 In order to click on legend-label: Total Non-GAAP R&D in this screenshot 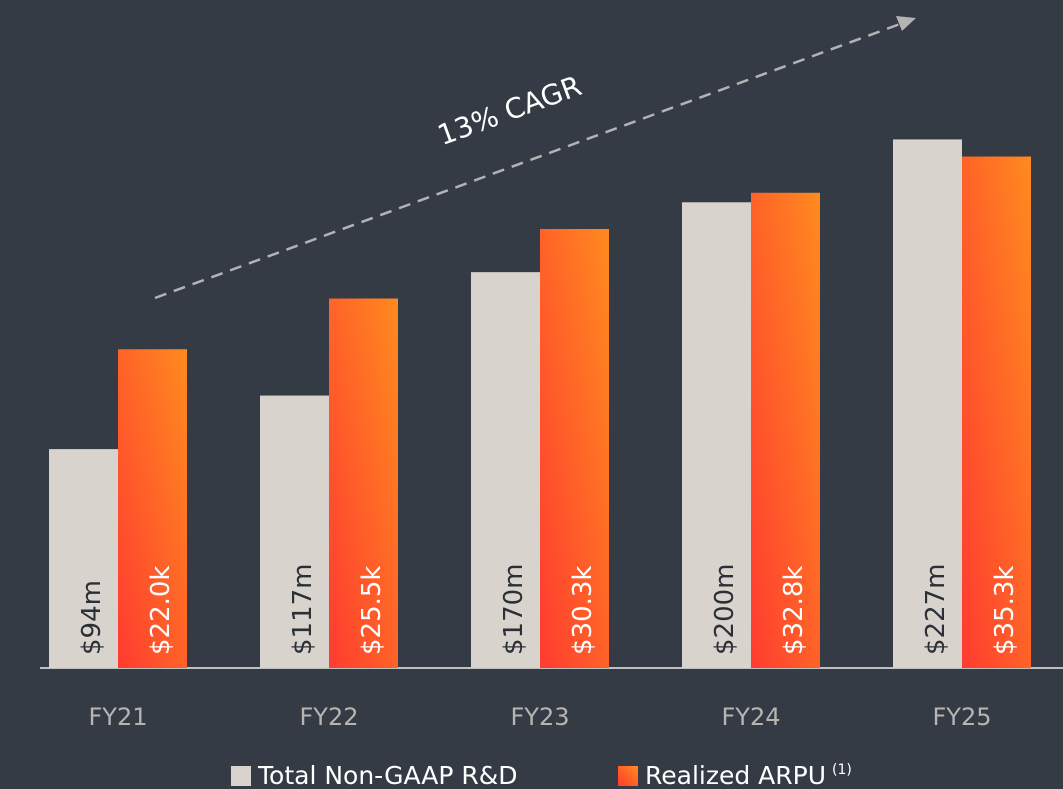, I will do `click(387, 775)`.